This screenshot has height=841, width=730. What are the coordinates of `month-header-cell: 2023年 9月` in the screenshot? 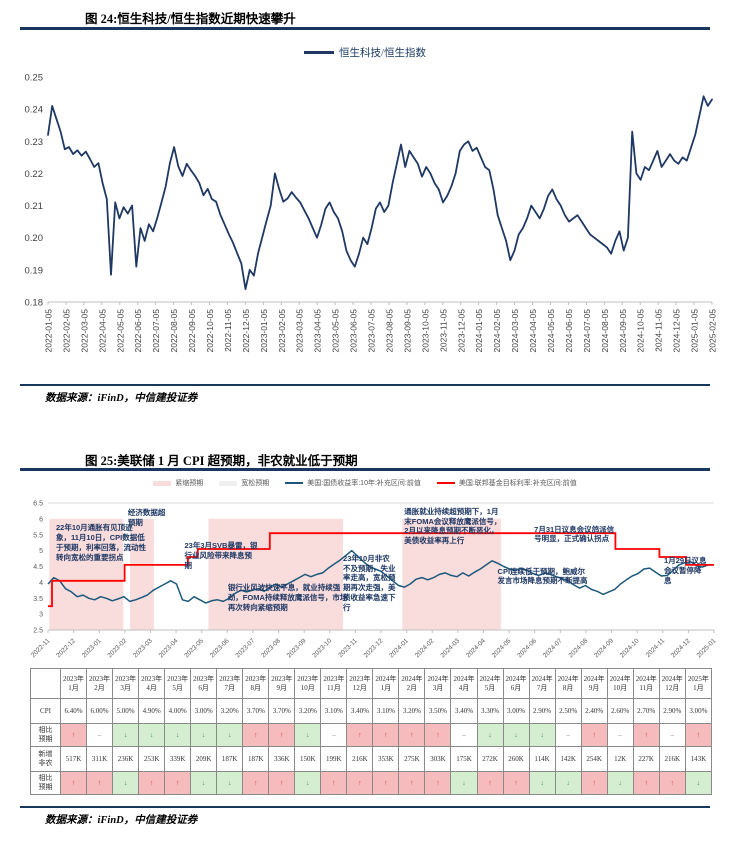 It's located at (282, 683).